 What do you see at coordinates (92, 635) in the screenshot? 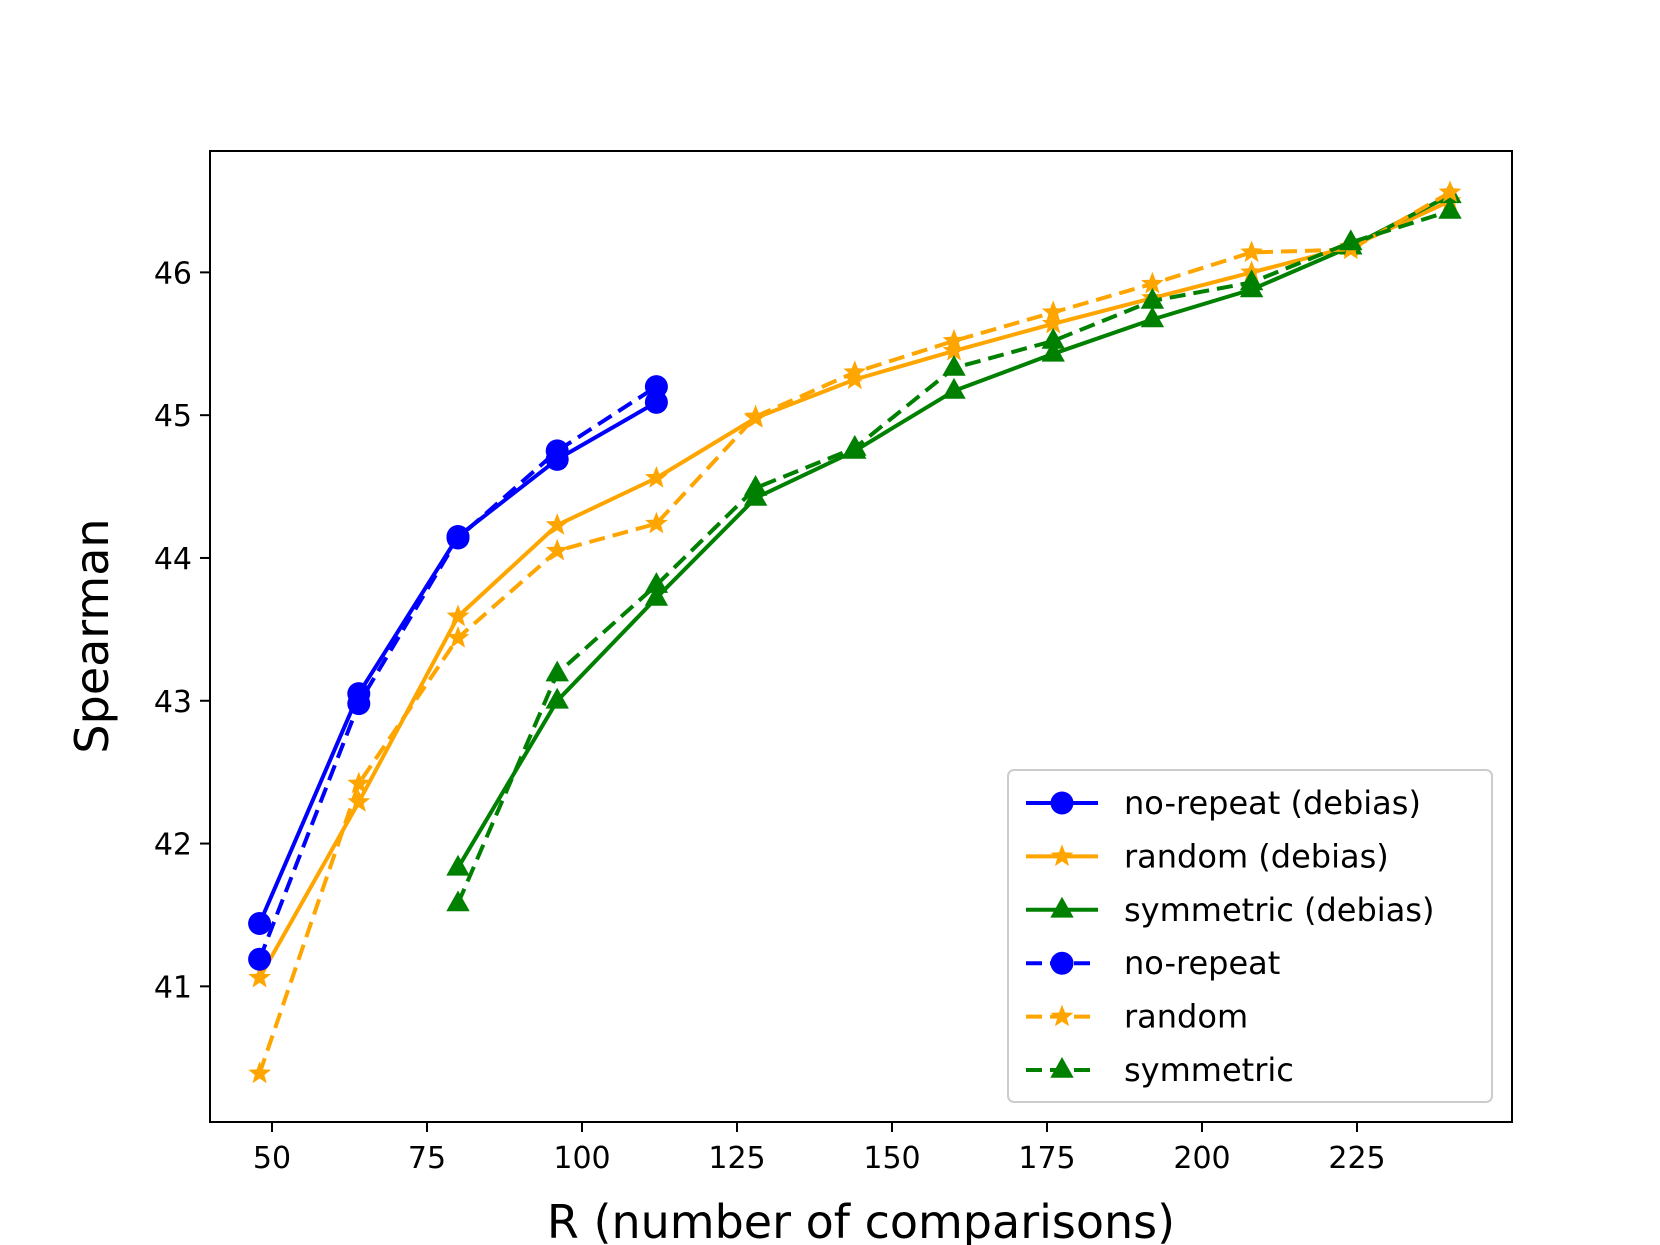
I see `y-axis-title: Spearman` at bounding box center [92, 635].